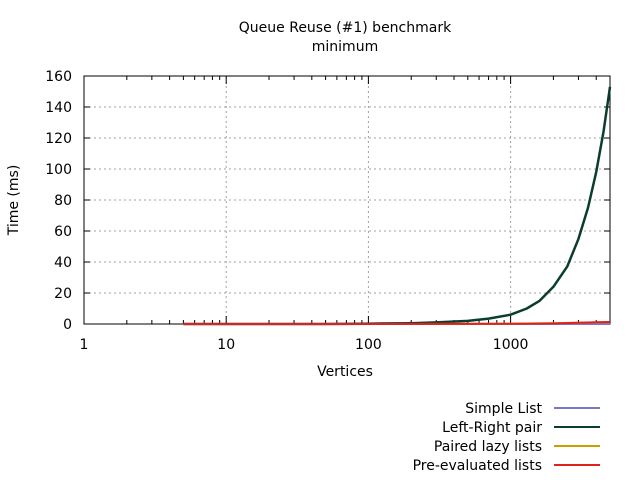 This screenshot has height=480, width=640. Describe the element at coordinates (58, 139) in the screenshot. I see `y-tick-label: 120` at that location.